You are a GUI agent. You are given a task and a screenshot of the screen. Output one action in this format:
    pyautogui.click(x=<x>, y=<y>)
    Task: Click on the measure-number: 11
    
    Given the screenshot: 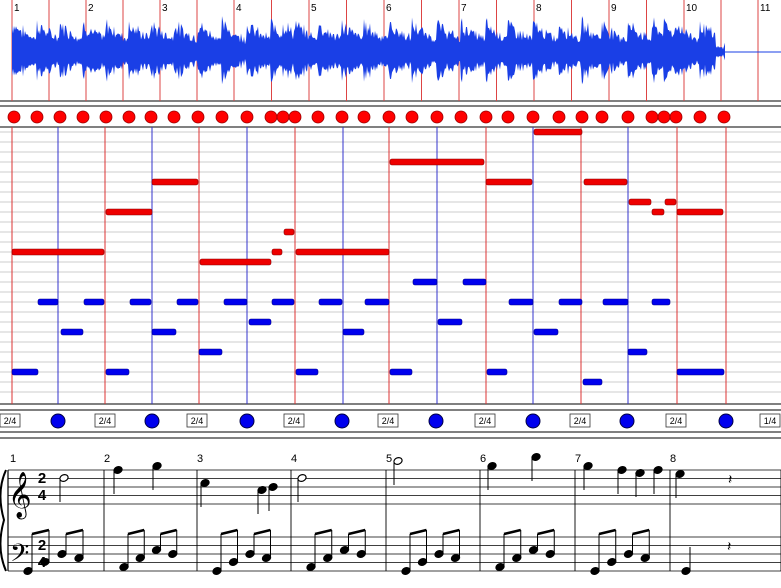 What is the action you would take?
    pyautogui.click(x=765, y=8)
    